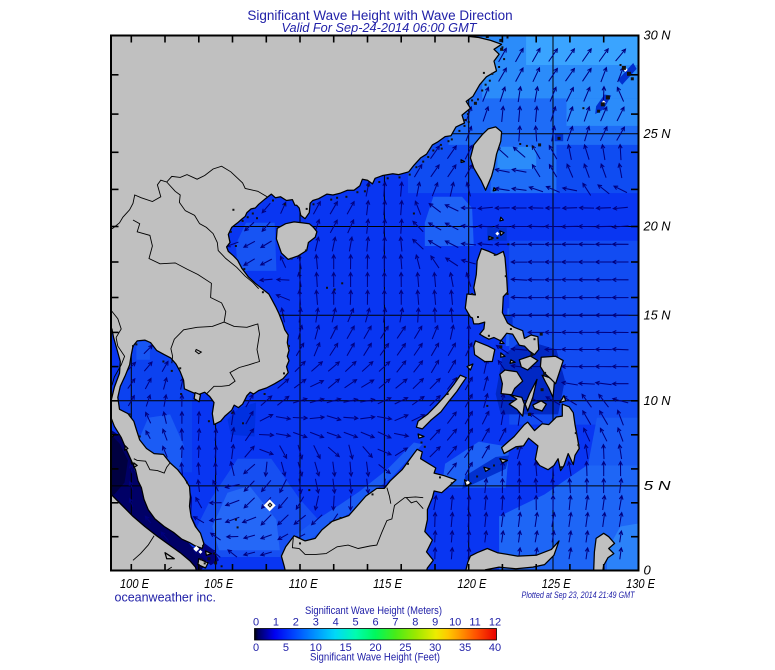  What do you see at coordinates (415, 623) in the screenshot?
I see `svg-text: 8` at bounding box center [415, 623].